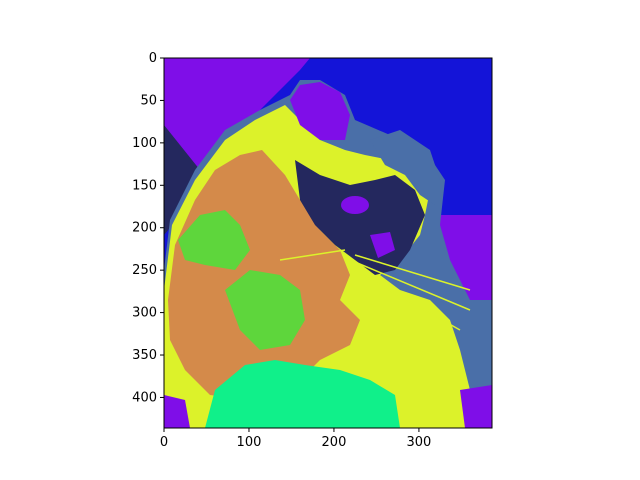 Image resolution: width=640 pixels, height=480 pixels. I want to click on x-tick-label: 0, so click(164, 442).